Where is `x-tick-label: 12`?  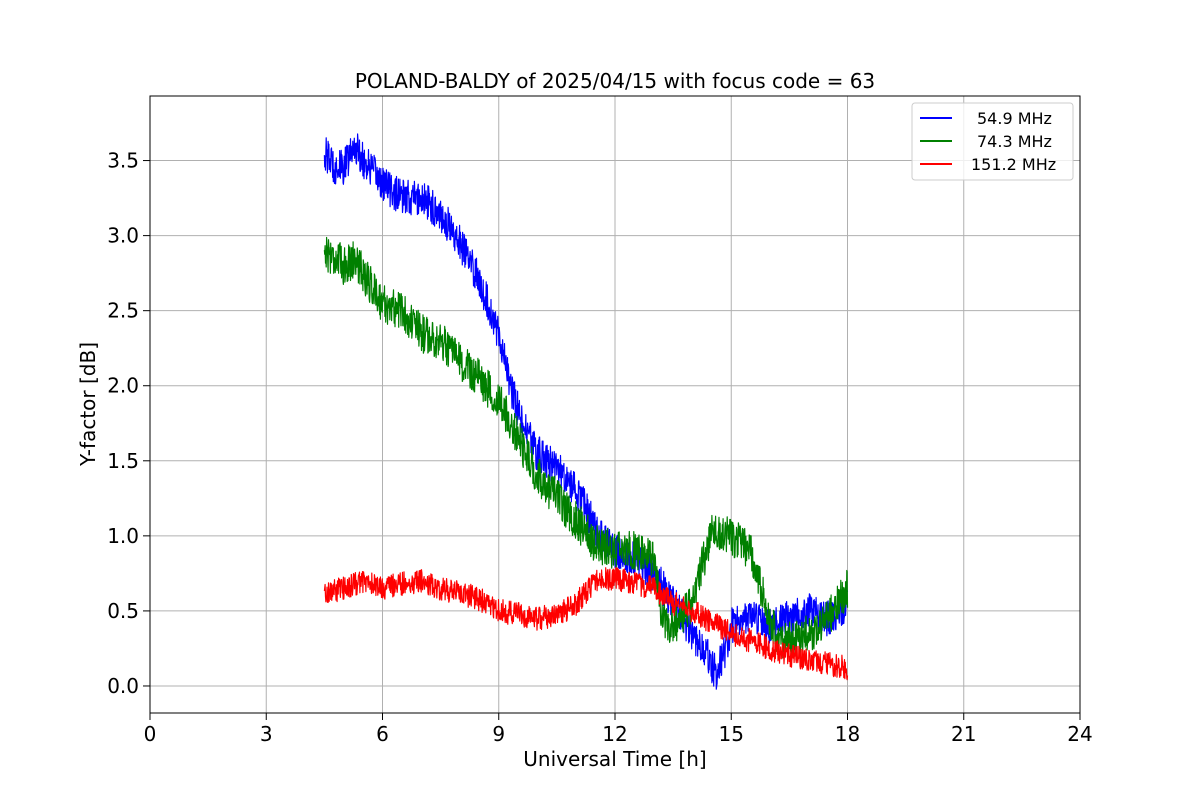 x-tick-label: 12 is located at coordinates (614, 734).